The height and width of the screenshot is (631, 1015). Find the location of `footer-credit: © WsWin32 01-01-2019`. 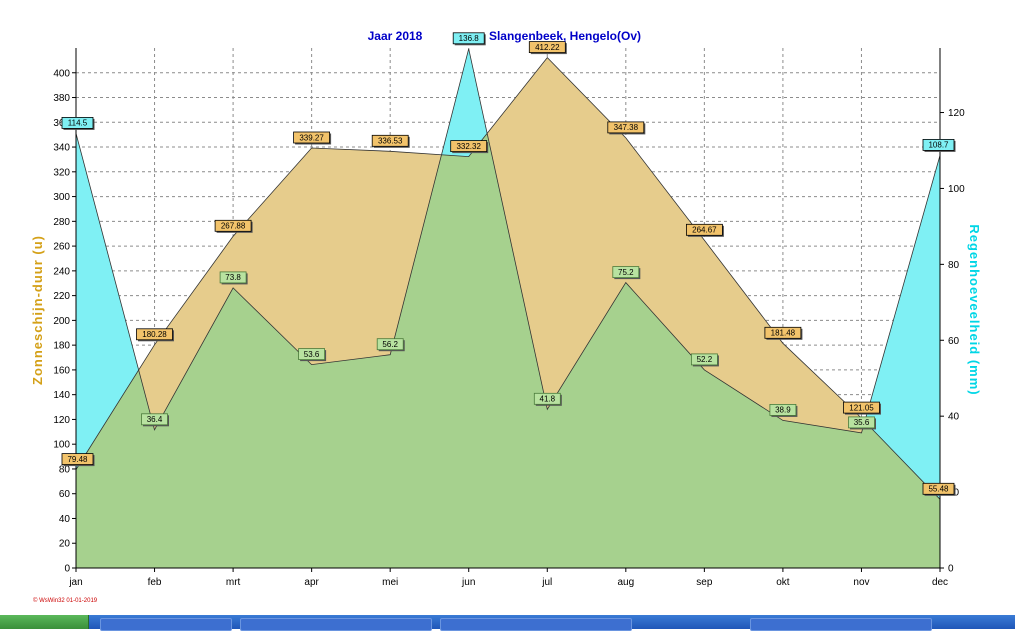

footer-credit: © WsWin32 01-01-2019 is located at coordinates (65, 600).